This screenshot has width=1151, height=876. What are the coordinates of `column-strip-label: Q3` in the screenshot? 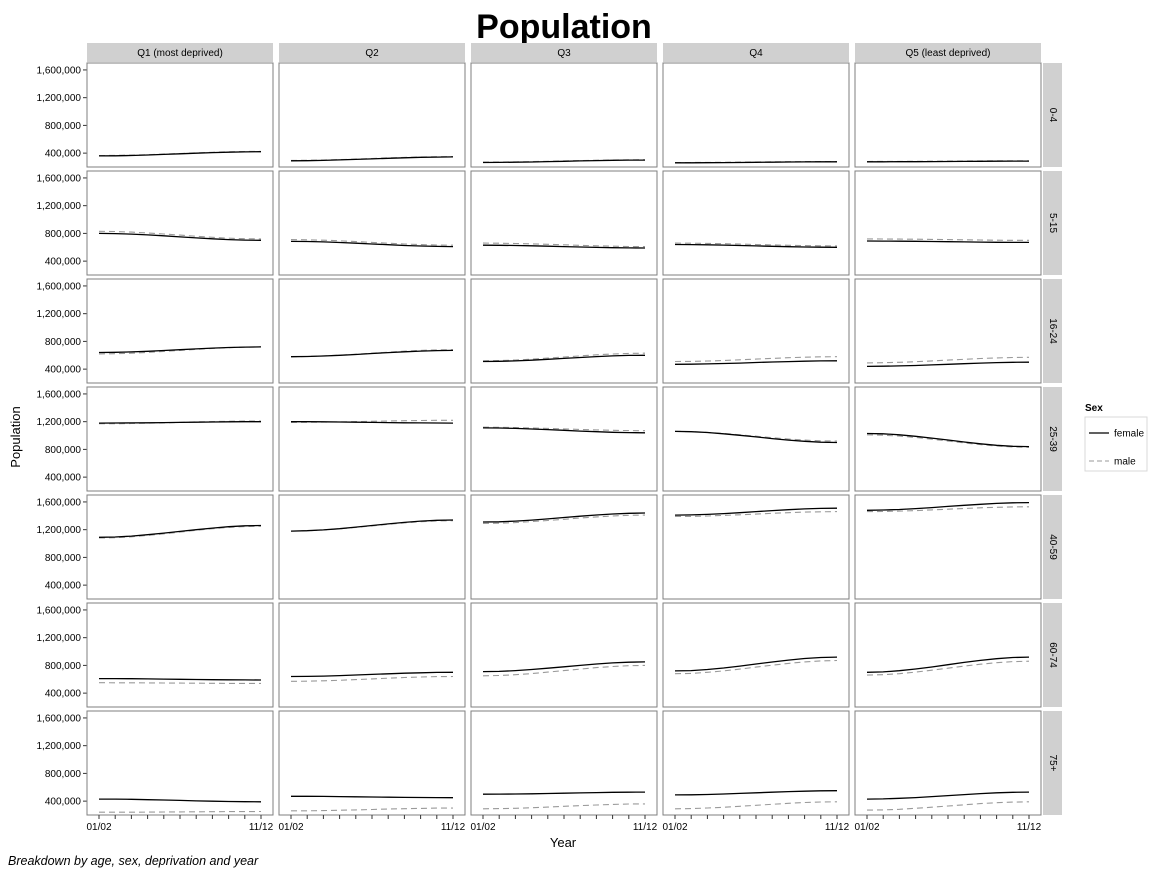 It's located at (564, 53).